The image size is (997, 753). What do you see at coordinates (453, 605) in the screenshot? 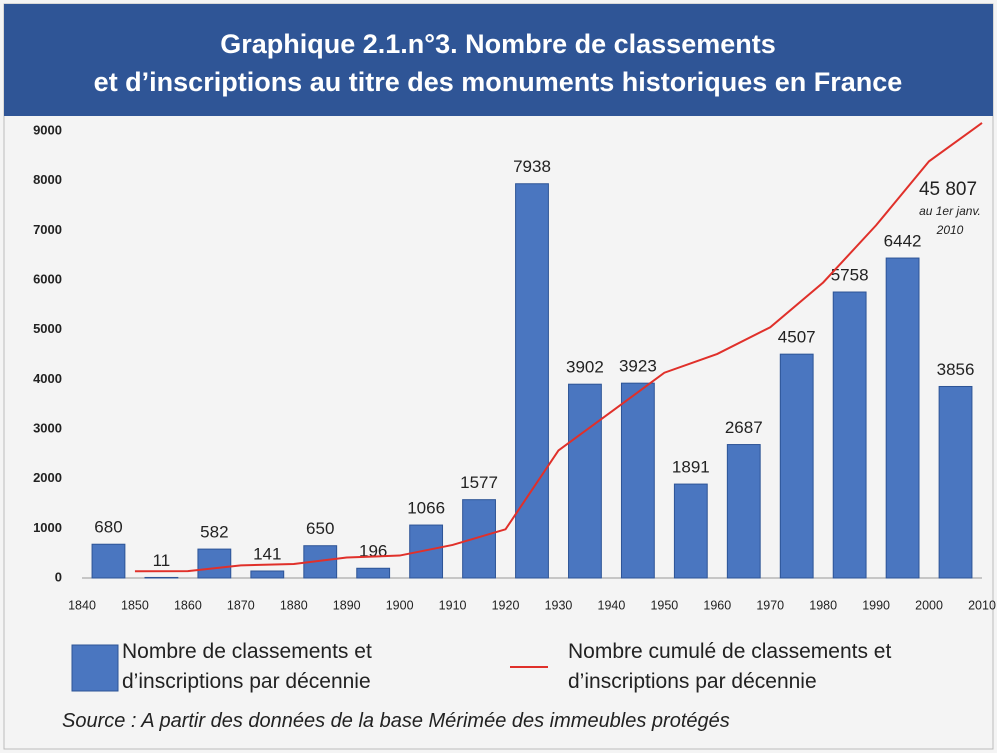
I see `x-tick-label: 1910` at bounding box center [453, 605].